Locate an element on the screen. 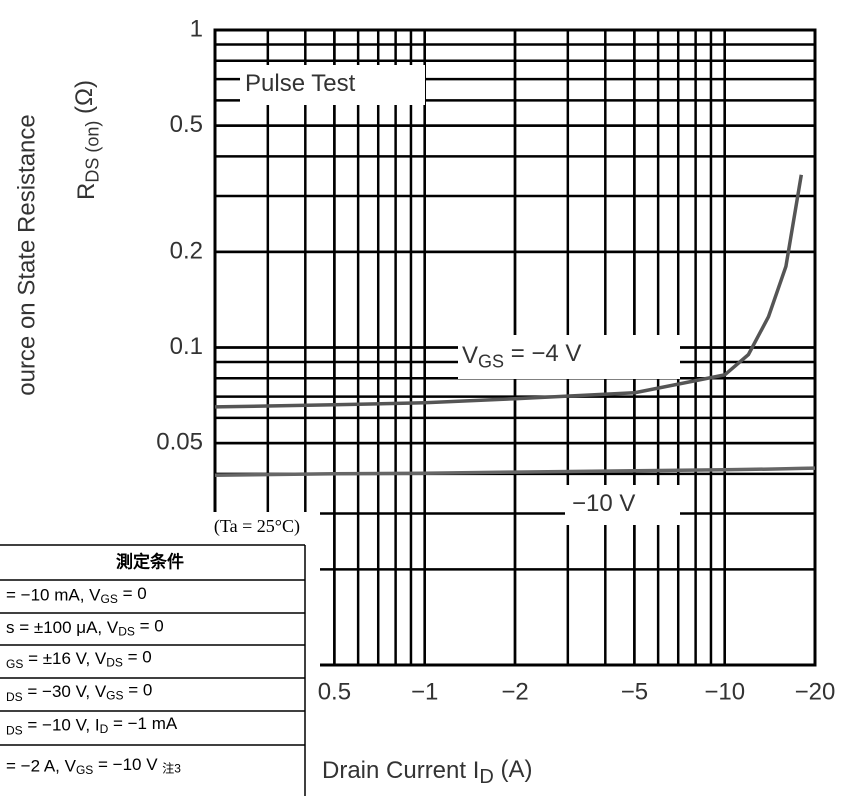 Image resolution: width=848 pixels, height=796 pixels. text-part: −10 V is located at coordinates (603, 503).